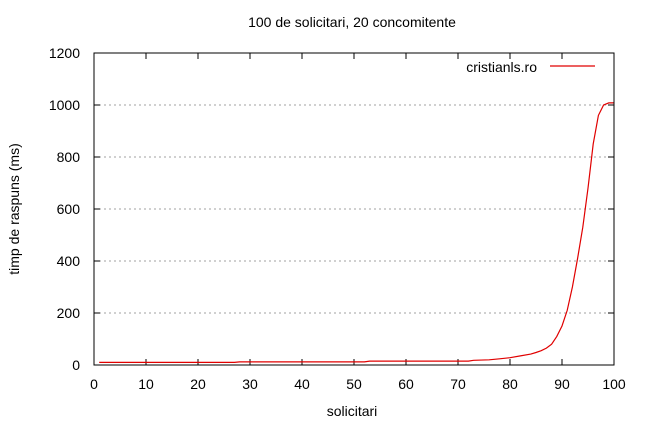 The height and width of the screenshot is (422, 645). Describe the element at coordinates (510, 384) in the screenshot. I see `x-tick-label: 80` at that location.